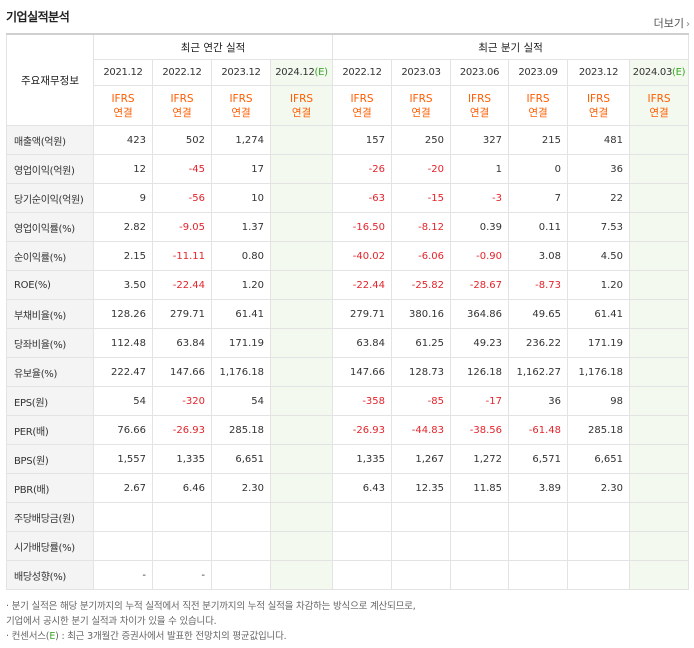  Describe the element at coordinates (480, 256) in the screenshot. I see `table-cell: -0.90` at that location.